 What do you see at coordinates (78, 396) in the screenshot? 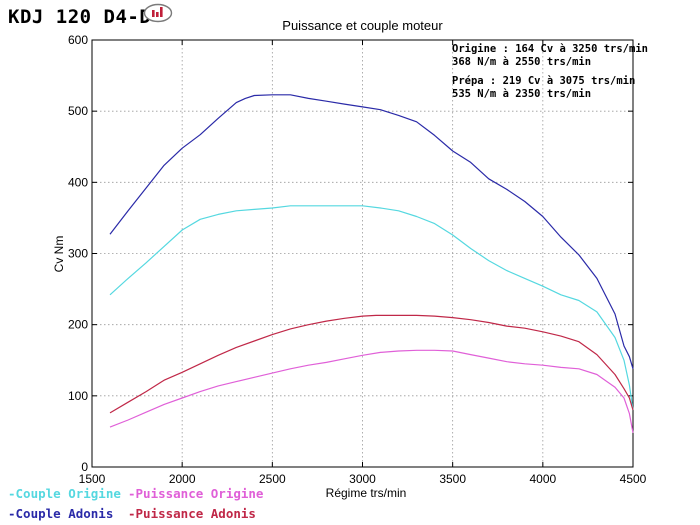
I see `y-tick-label: 100` at bounding box center [78, 396].